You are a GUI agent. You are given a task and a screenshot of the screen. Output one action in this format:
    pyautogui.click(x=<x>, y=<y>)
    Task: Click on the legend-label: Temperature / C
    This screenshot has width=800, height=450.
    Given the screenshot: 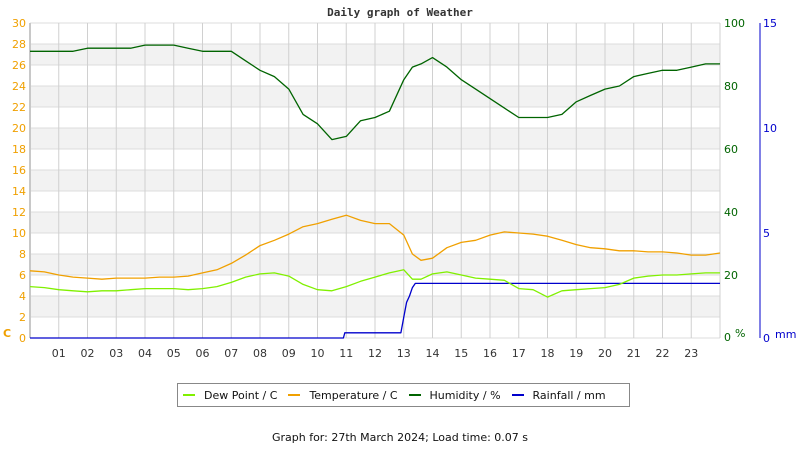 What is the action you would take?
    pyautogui.click(x=353, y=395)
    